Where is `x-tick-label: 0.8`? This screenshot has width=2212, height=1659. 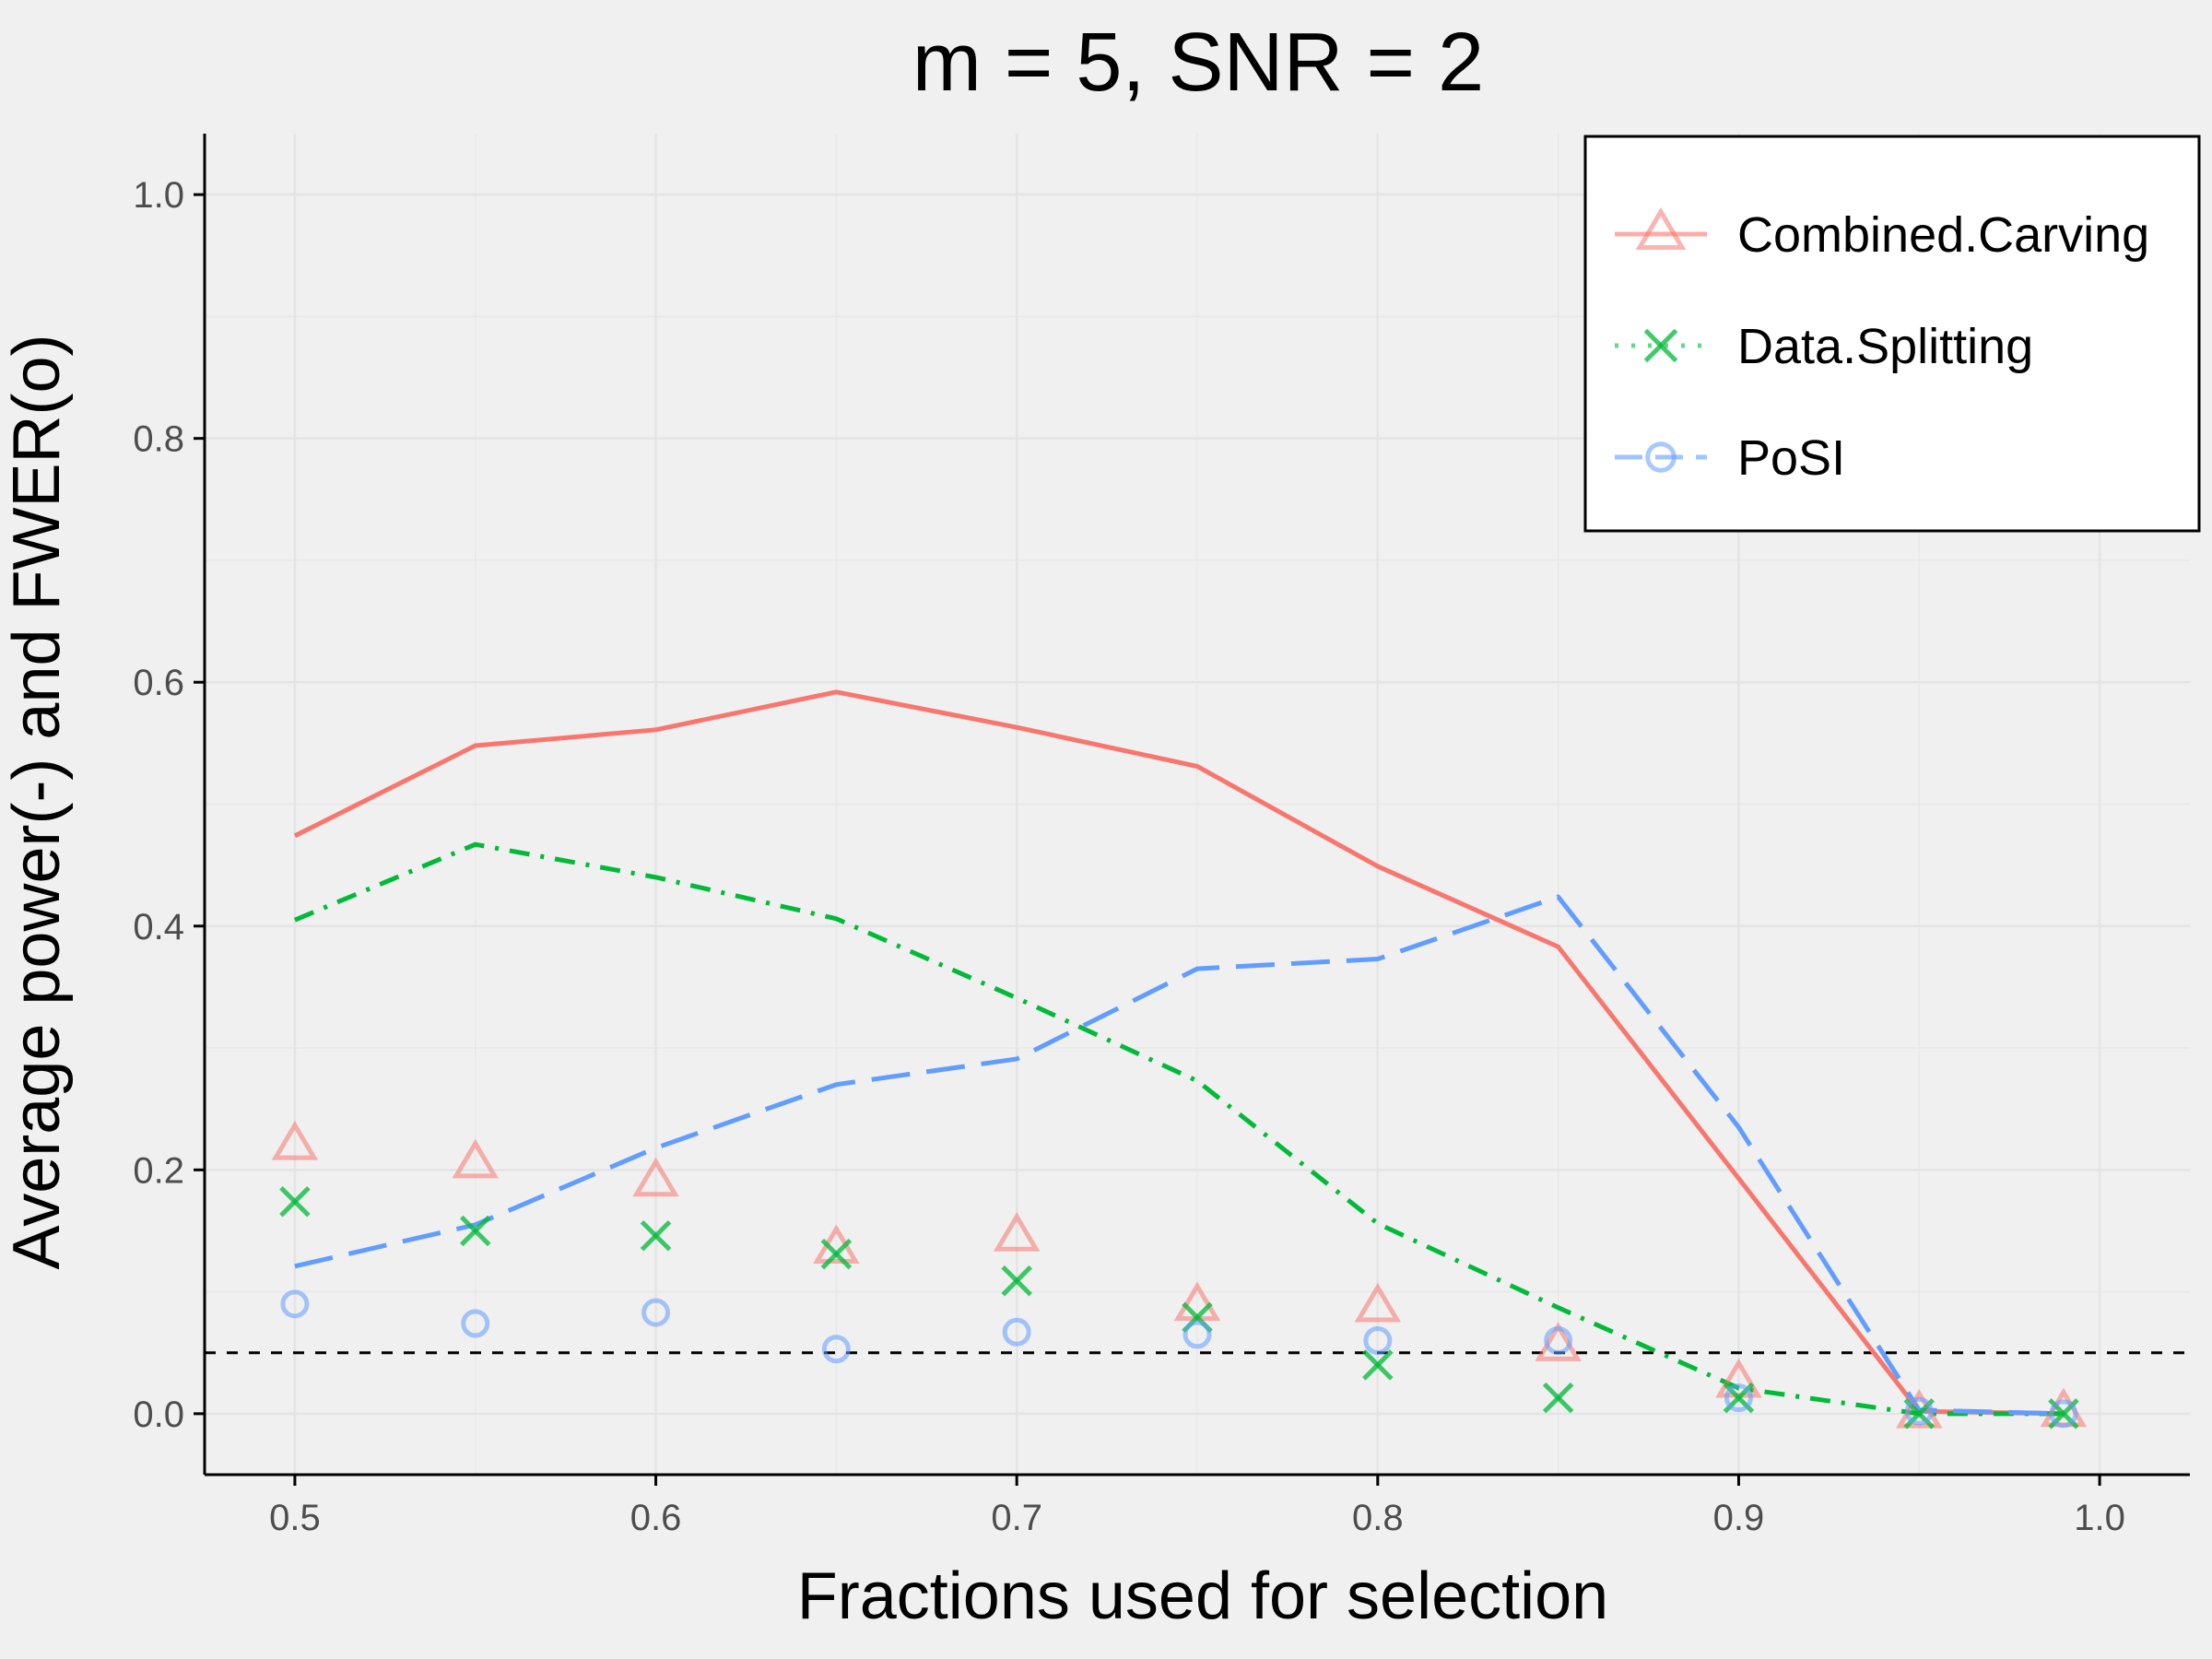 x-tick-label: 0.8 is located at coordinates (1378, 1518).